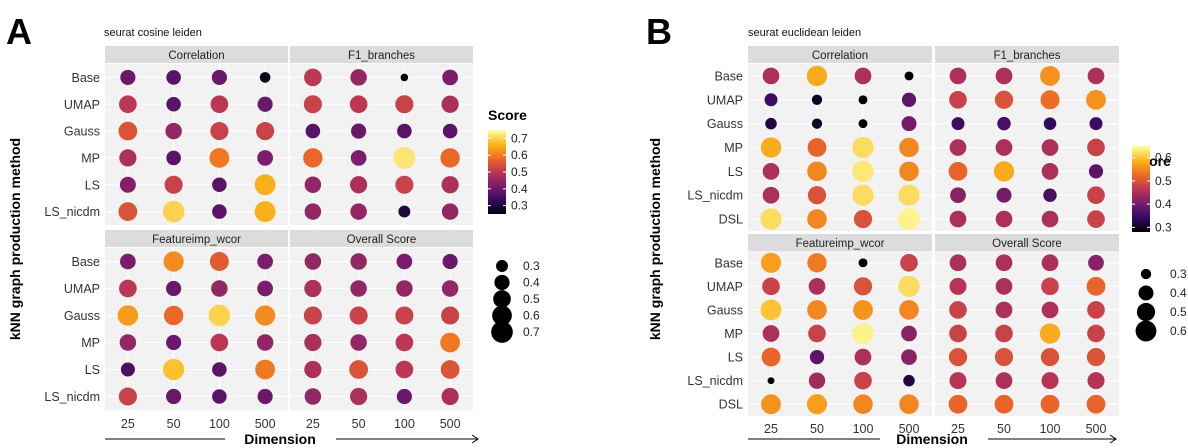  What do you see at coordinates (531, 299) in the screenshot?
I see `size-legend-label: 0.5` at bounding box center [531, 299].